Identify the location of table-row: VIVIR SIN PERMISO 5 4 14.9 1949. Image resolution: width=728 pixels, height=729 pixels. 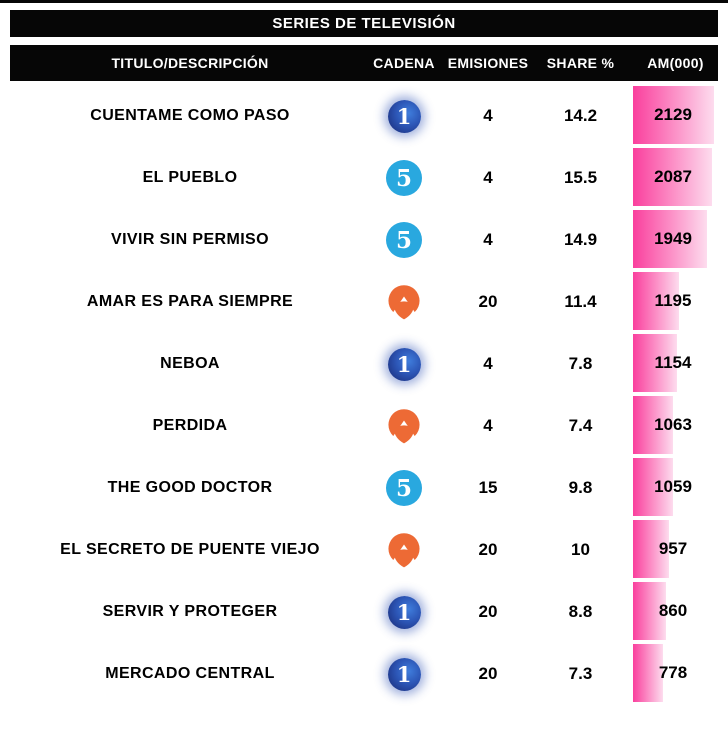
(364, 240).